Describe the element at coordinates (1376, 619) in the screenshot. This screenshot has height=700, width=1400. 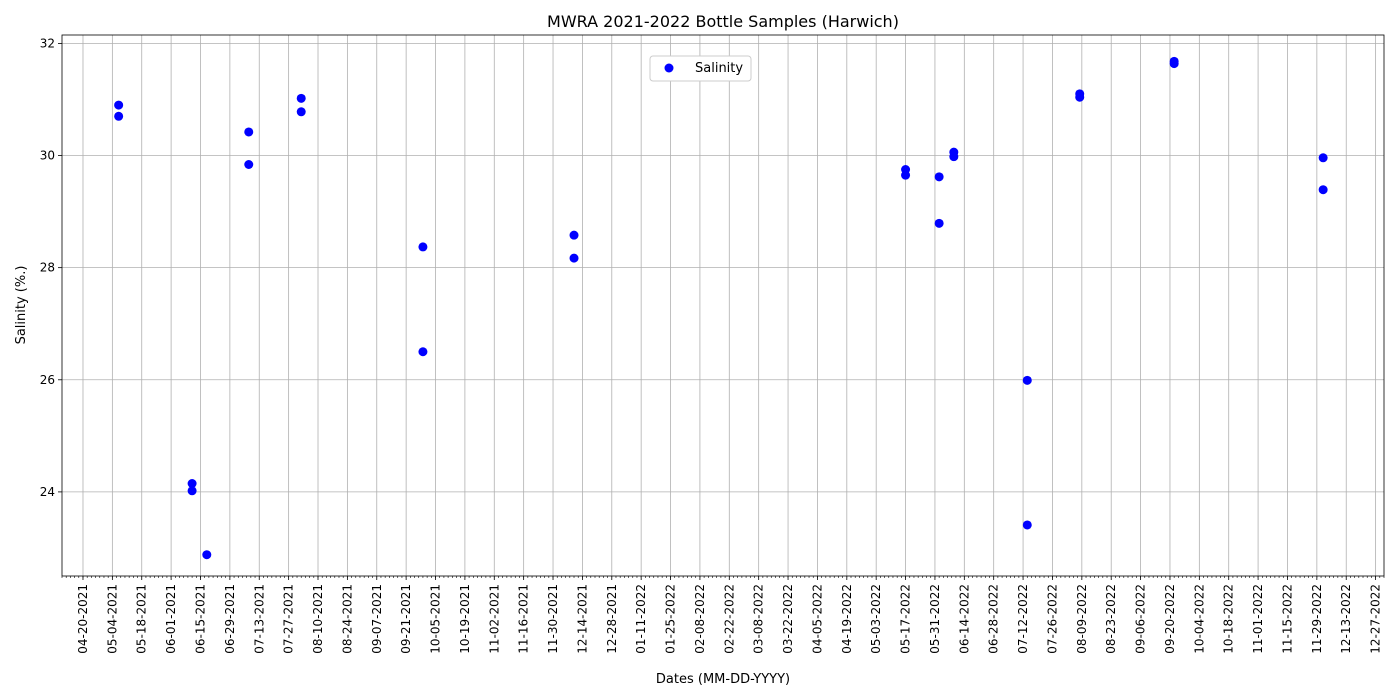
I see `x-tick-label: 12-27-2022` at that location.